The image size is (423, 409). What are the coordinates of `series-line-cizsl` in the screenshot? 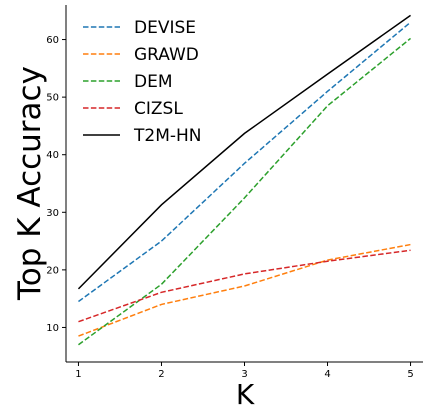 It's located at (244, 286).